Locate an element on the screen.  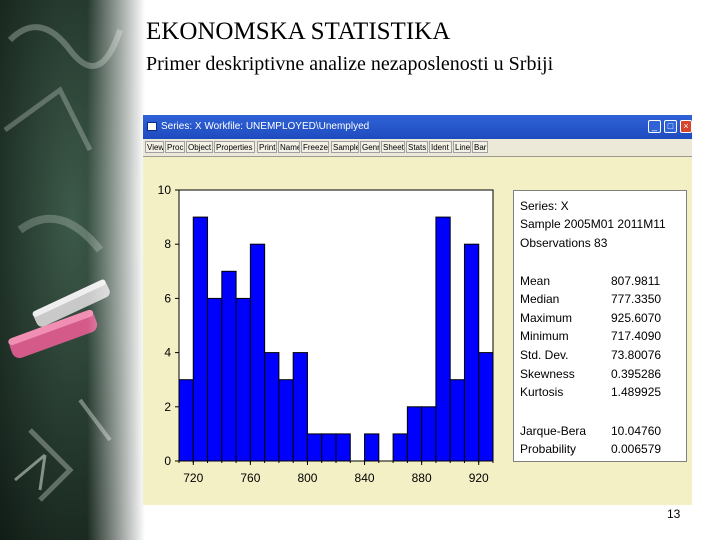
slide-title: EKONOMSKA STATISTIKA is located at coordinates (298, 31).